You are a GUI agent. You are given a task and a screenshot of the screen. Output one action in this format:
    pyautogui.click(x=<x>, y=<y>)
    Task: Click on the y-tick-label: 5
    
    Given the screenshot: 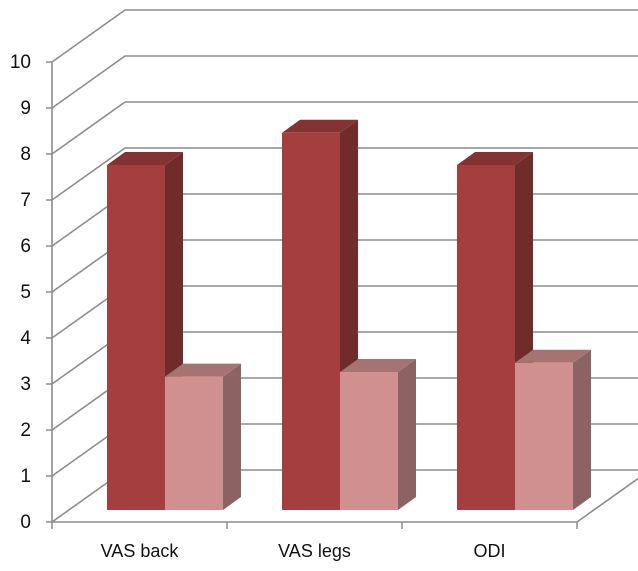 What is the action you would take?
    pyautogui.click(x=25, y=292)
    